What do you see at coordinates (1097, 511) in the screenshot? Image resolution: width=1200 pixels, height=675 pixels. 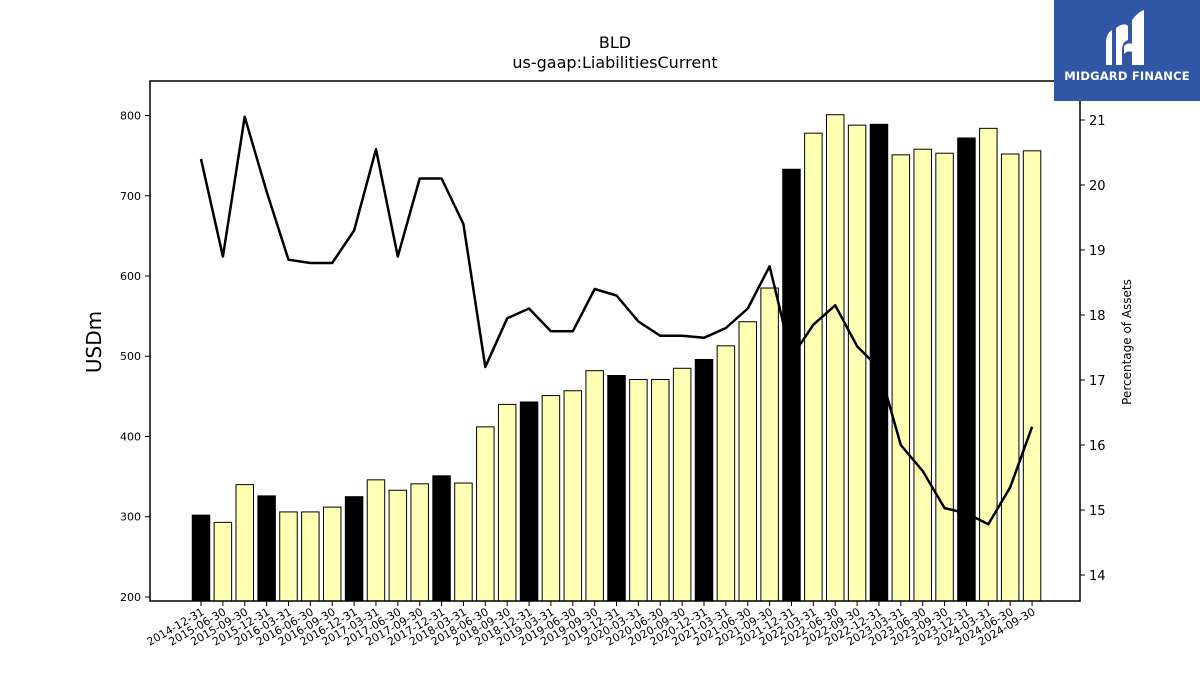 I see `y2-tick-label: 15` at bounding box center [1097, 511].